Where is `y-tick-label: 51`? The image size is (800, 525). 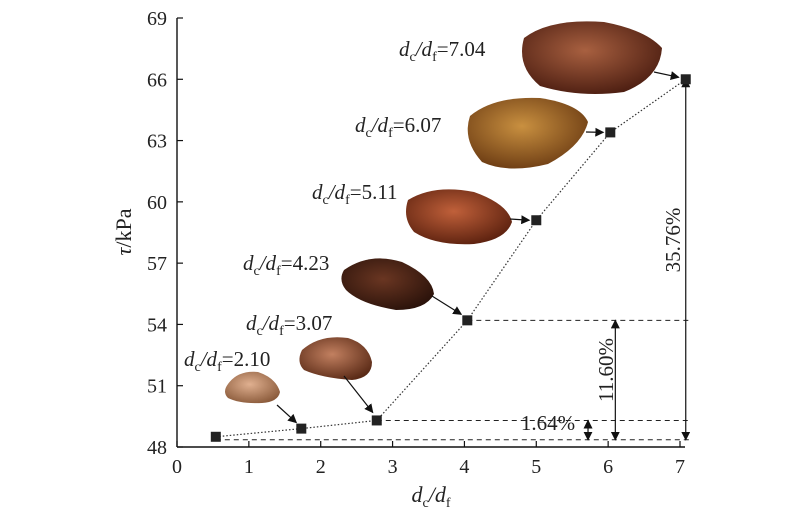 y-tick-label: 51 is located at coordinates (157, 387).